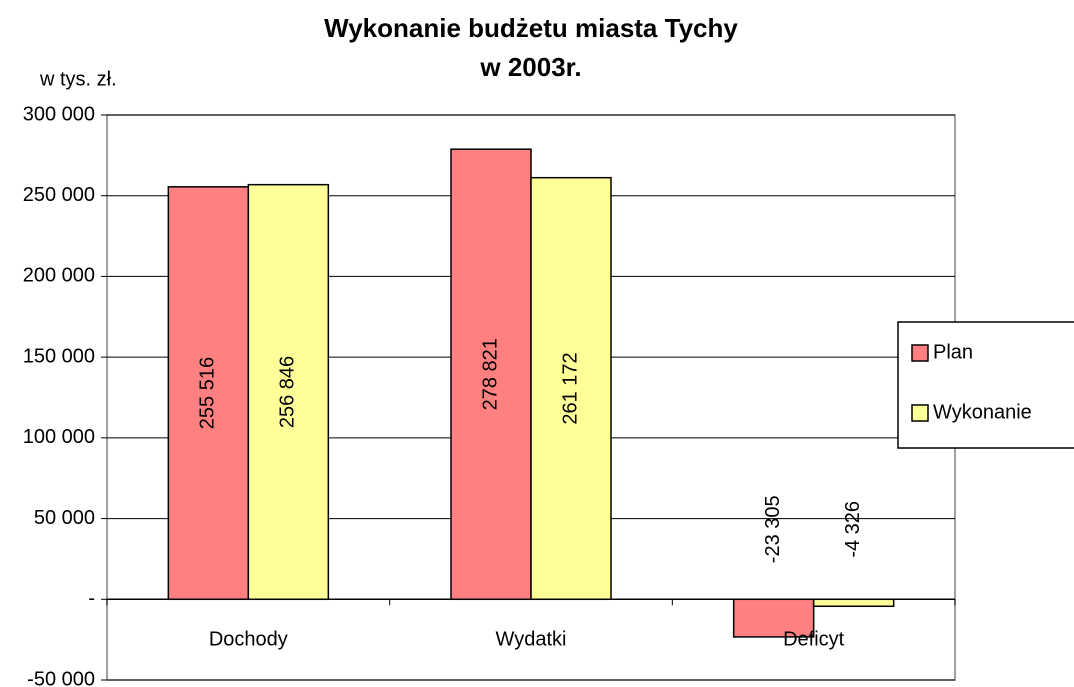 Image resolution: width=1074 pixels, height=687 pixels. I want to click on data-label: 256 846, so click(288, 392).